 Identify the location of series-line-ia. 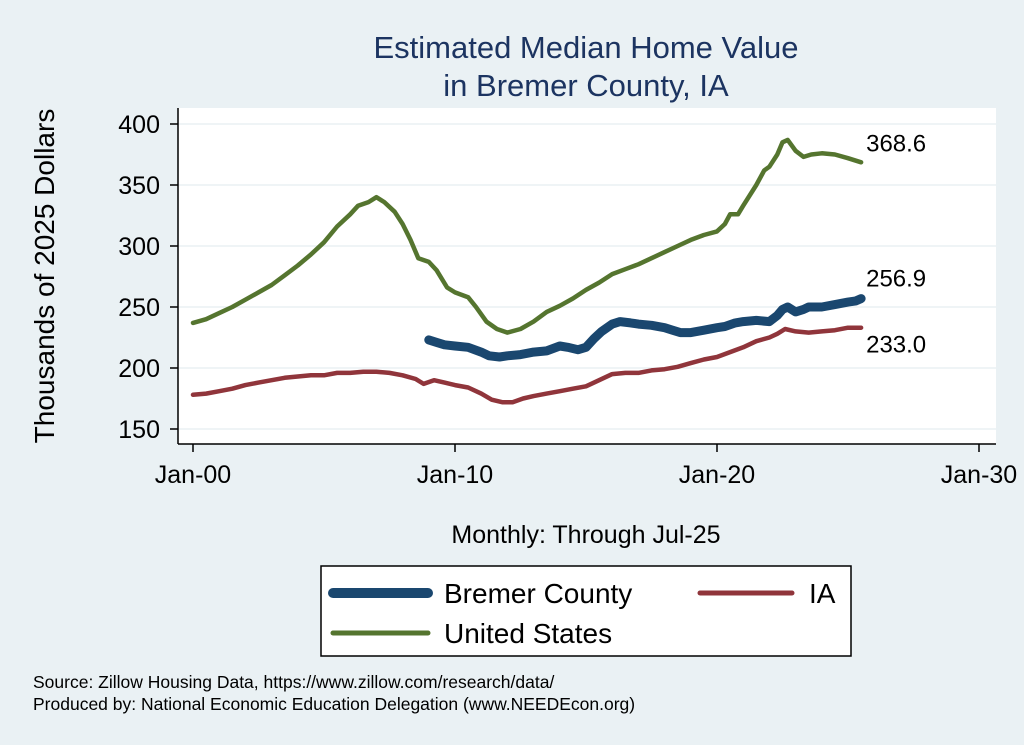
(527, 365).